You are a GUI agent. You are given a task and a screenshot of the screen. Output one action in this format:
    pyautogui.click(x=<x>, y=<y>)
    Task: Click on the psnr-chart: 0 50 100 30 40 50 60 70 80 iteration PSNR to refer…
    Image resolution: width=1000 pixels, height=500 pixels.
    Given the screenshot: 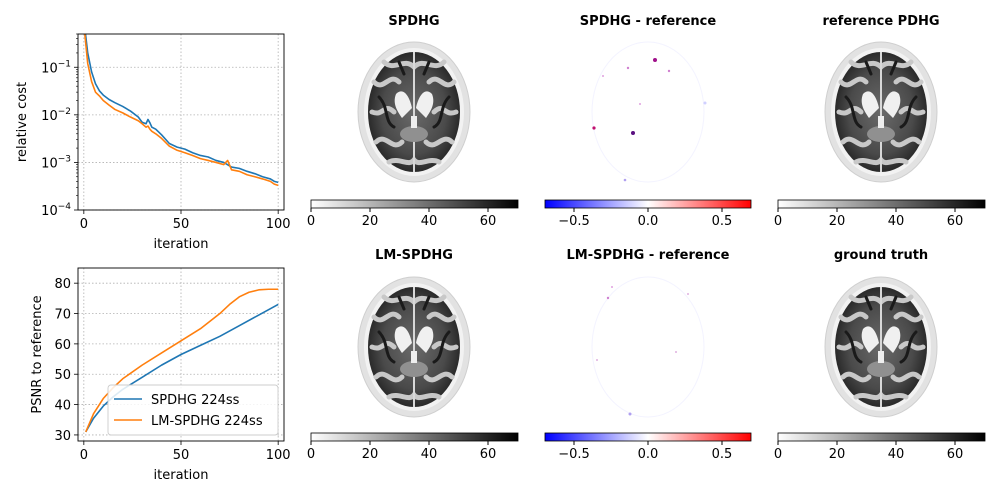 What is the action you would take?
    pyautogui.click(x=160, y=375)
    